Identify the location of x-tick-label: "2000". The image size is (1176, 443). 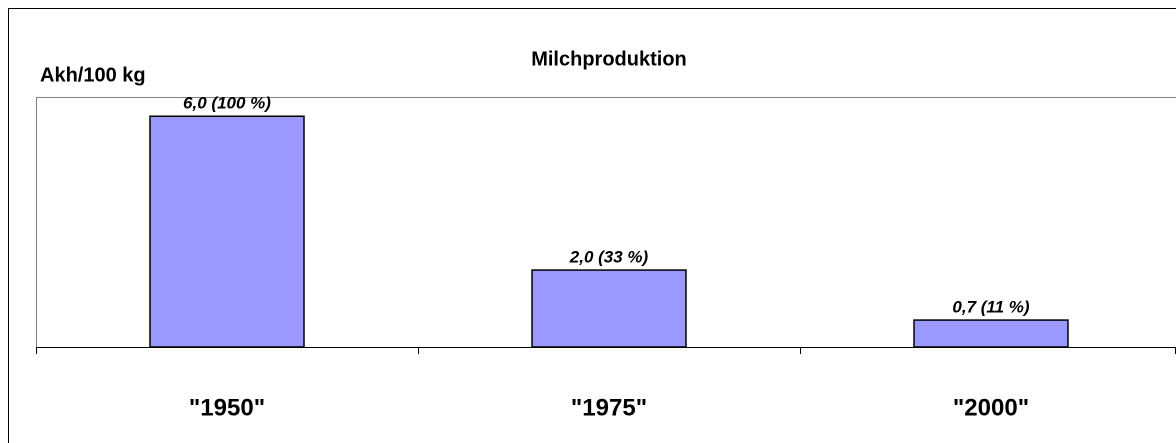
(991, 407).